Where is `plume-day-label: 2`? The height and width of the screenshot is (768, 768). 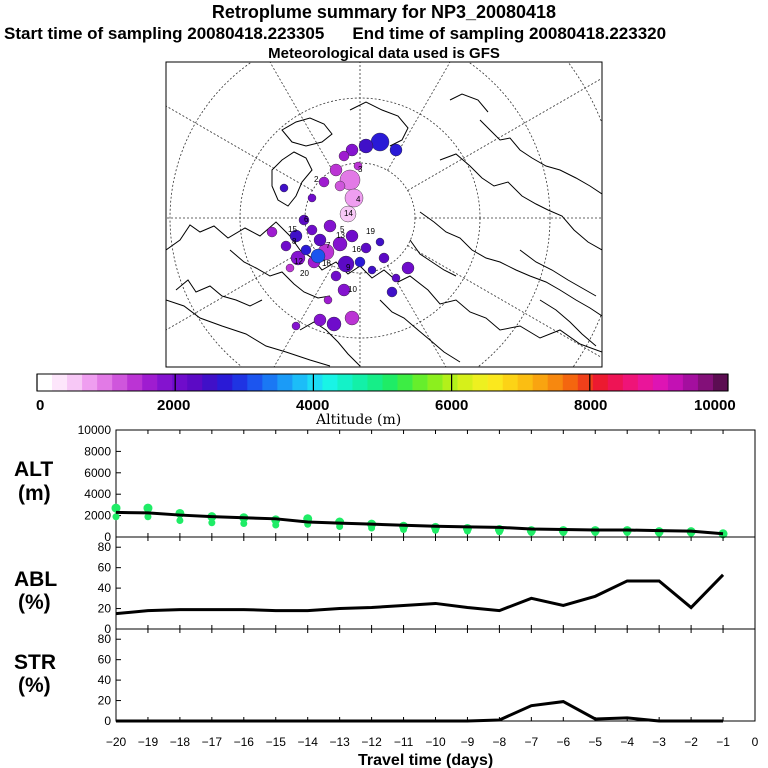
plume-day-label: 2 is located at coordinates (316, 179).